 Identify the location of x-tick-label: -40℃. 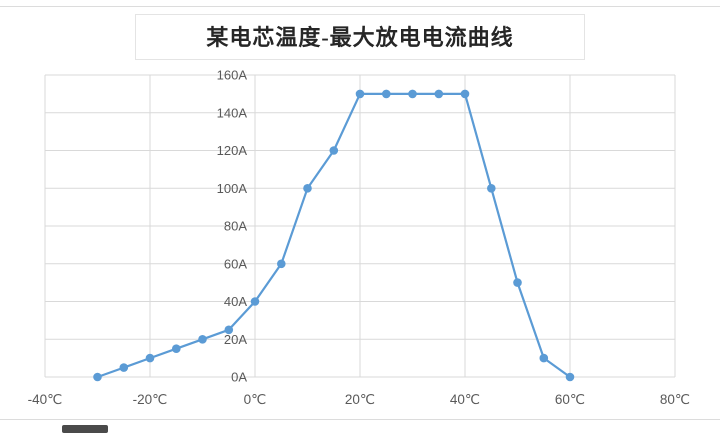
(45, 399).